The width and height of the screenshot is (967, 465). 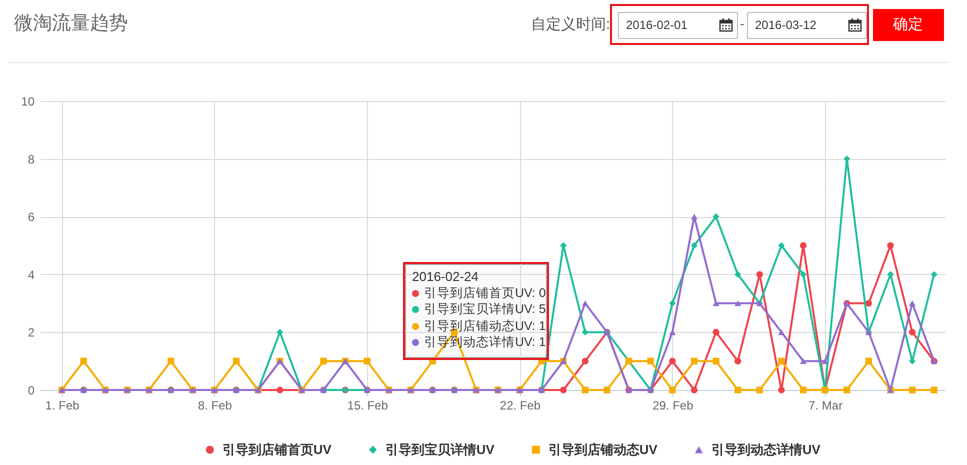 What do you see at coordinates (28, 101) in the screenshot?
I see `y-tick-label: 10` at bounding box center [28, 101].